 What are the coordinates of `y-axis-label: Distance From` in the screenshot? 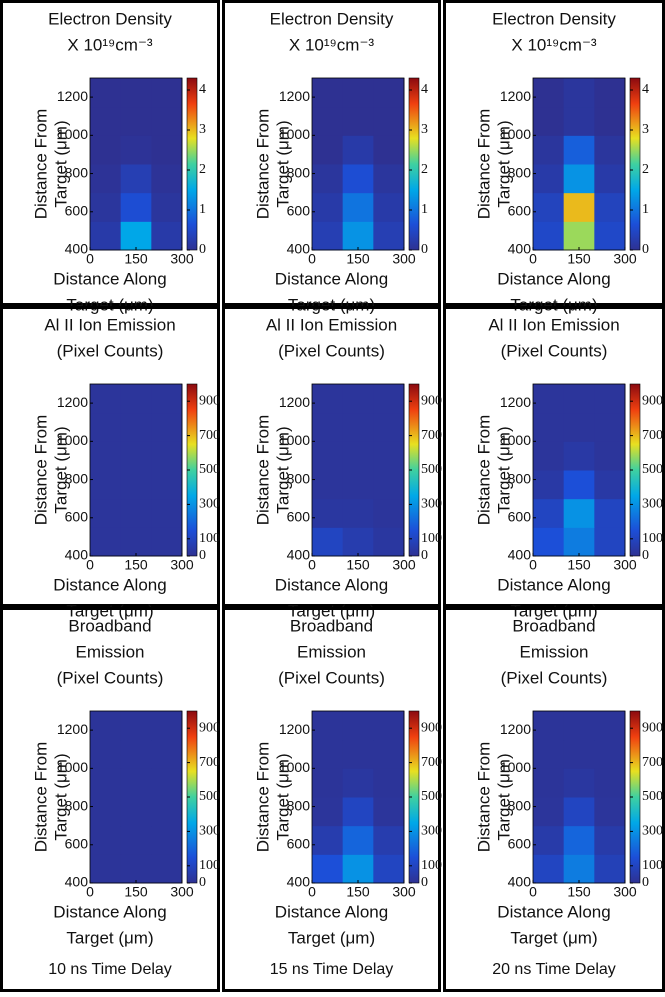 It's located at (262, 470).